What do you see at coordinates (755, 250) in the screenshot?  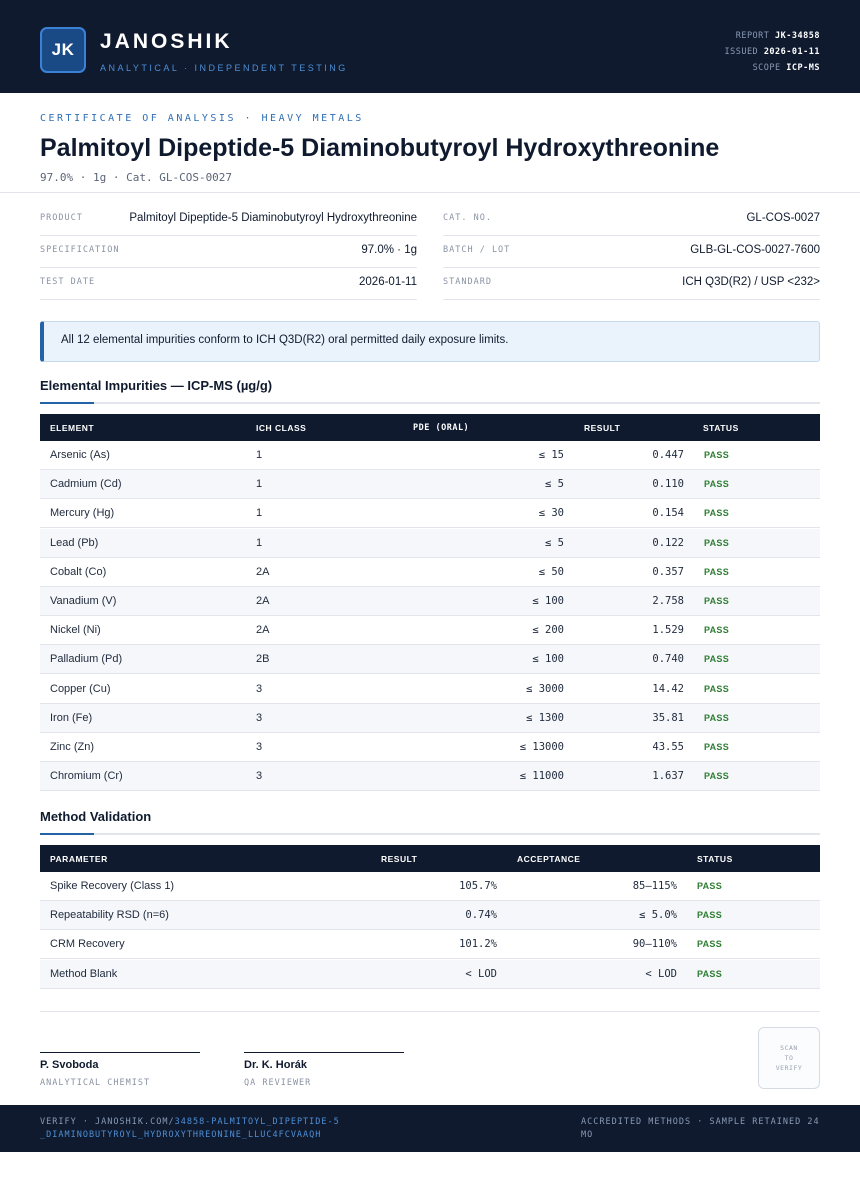 I see `batch-value: GLB-GL-COS-0027-7600` at bounding box center [755, 250].